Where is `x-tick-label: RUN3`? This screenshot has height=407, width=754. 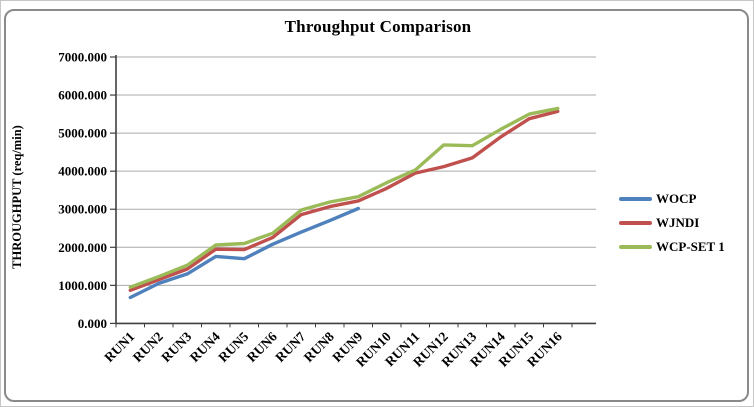 x-tick-label: RUN3 is located at coordinates (176, 347).